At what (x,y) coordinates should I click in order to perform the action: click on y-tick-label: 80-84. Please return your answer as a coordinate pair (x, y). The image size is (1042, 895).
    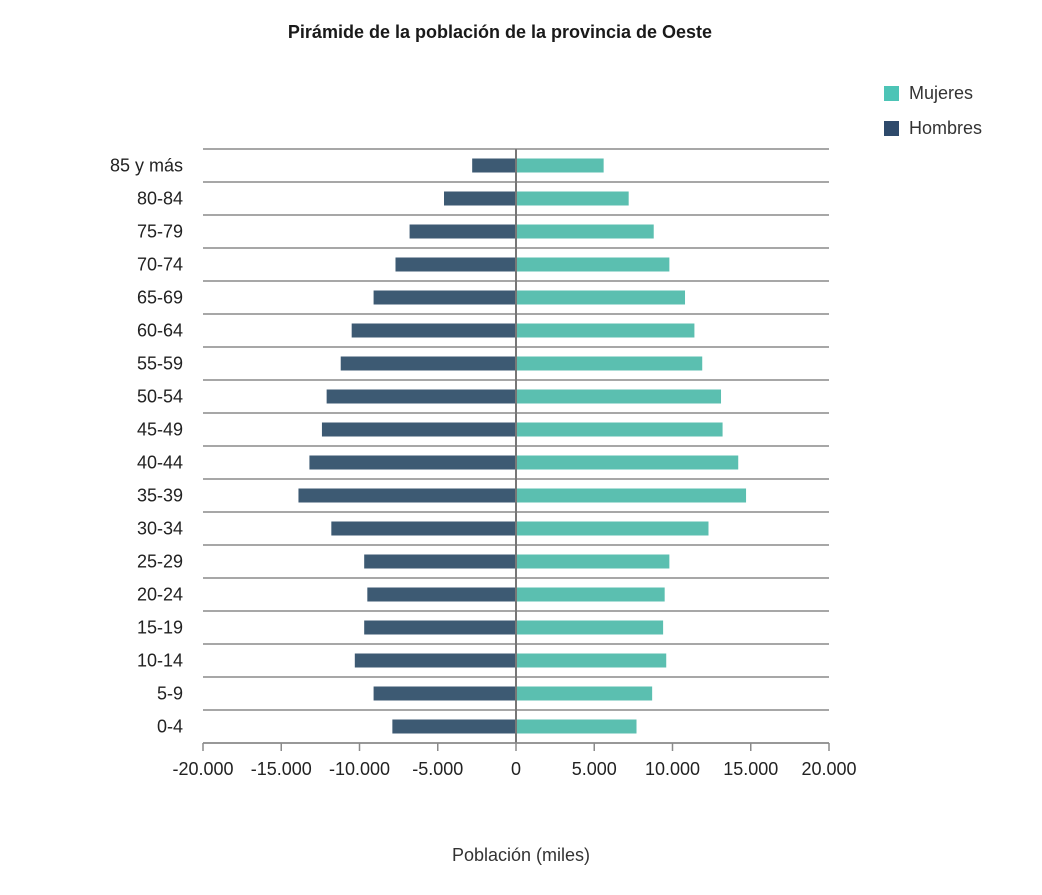
    Looking at the image, I should click on (160, 199).